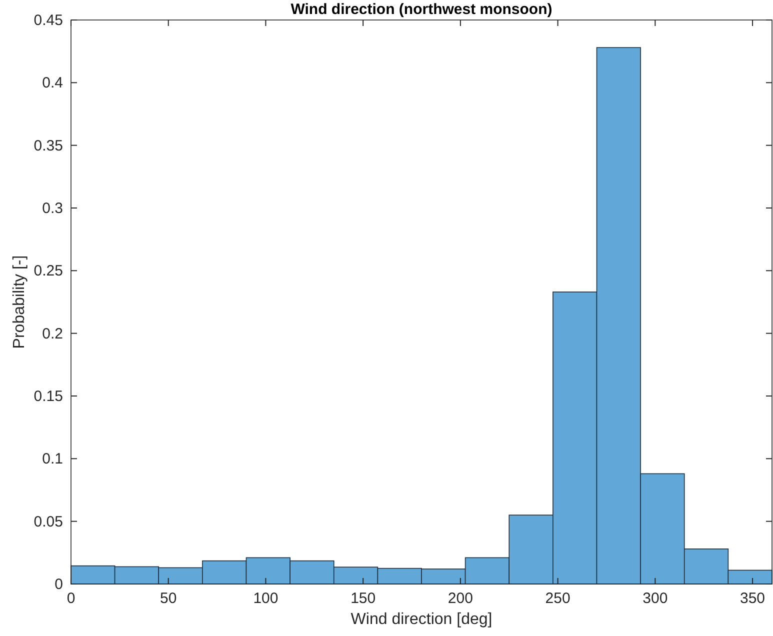 This screenshot has width=773, height=636. I want to click on y-tick-label: 0, so click(58, 584).